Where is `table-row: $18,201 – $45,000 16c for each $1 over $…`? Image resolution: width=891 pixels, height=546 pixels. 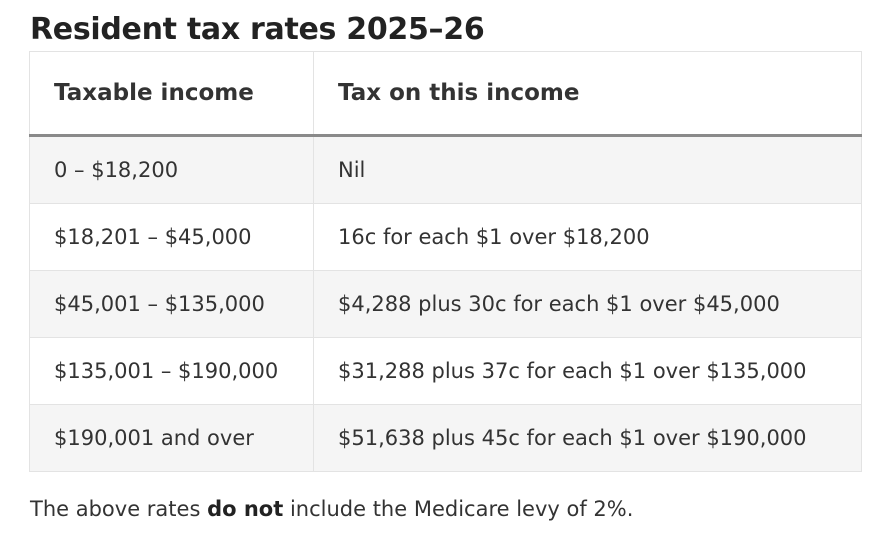 table-row: $18,201 – $45,000 16c for each $1 over $… is located at coordinates (445, 237).